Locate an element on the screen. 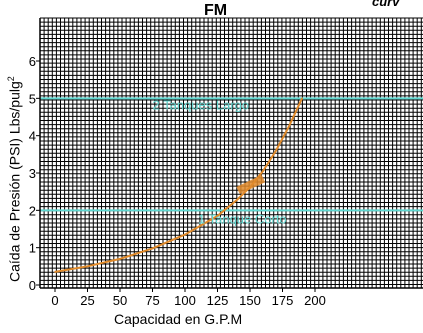  x-tick-label: 50 is located at coordinates (120, 300).